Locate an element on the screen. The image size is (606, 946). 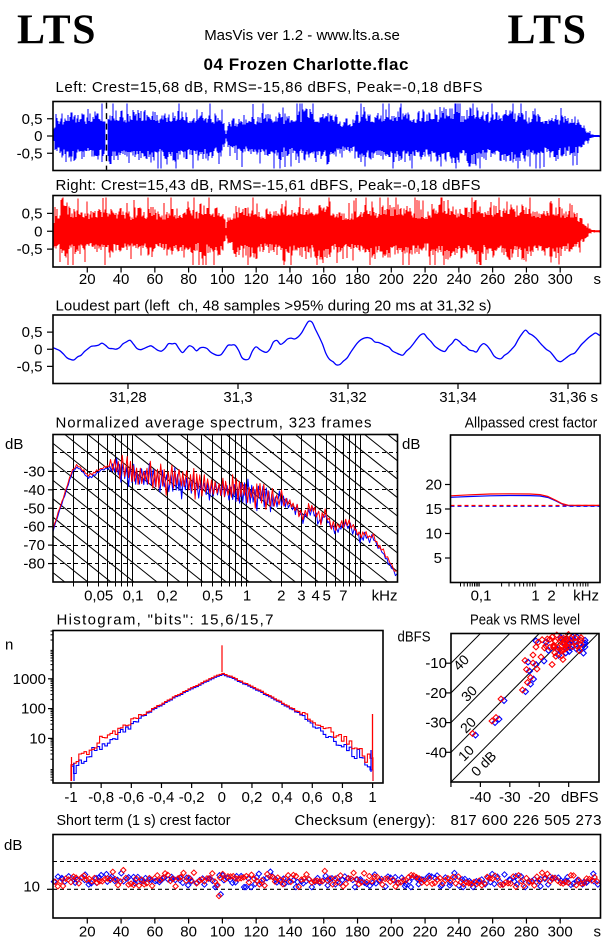
svg-text: 140 is located at coordinates (289, 279).